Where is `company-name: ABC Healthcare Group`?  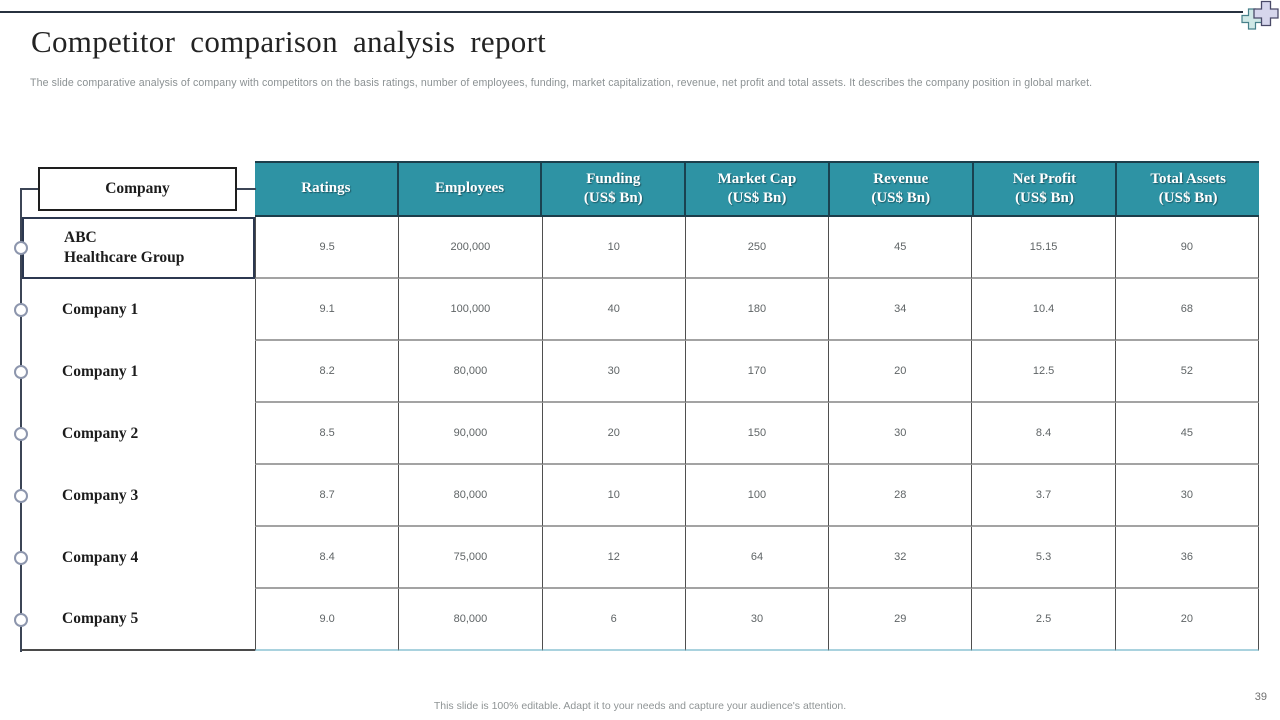
company-name: ABC Healthcare Group is located at coordinates (138, 248).